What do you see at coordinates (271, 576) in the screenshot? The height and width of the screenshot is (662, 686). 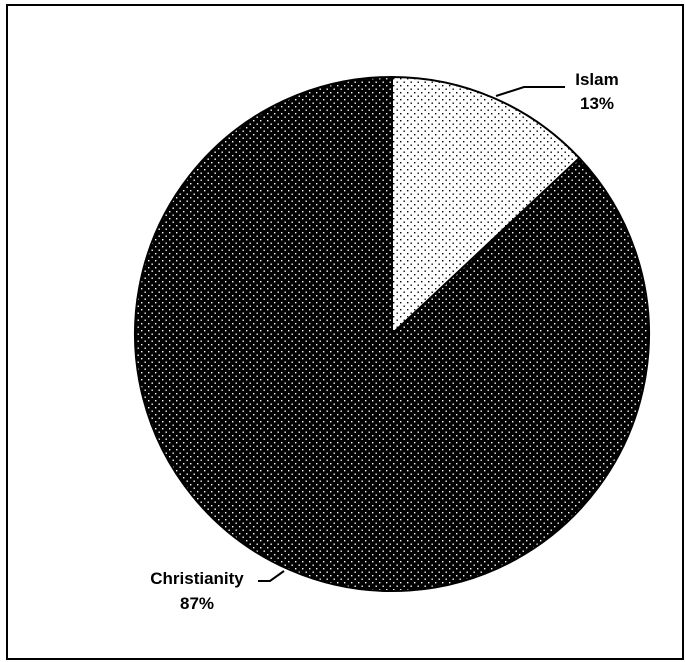 I see `leader-line-christianity` at bounding box center [271, 576].